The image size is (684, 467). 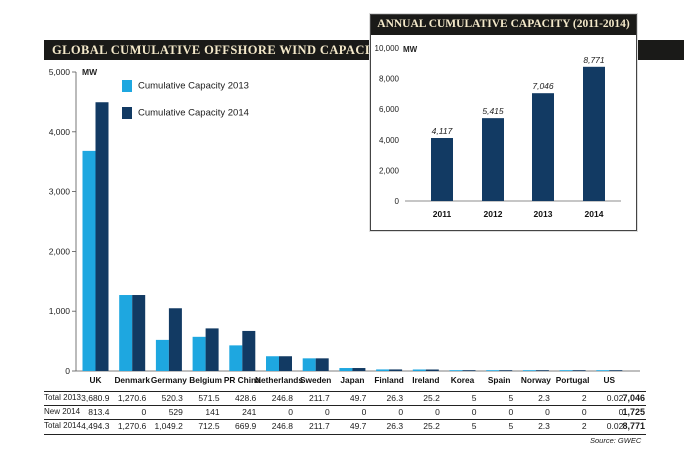 I want to click on table-cell: 712.5, so click(x=209, y=426).